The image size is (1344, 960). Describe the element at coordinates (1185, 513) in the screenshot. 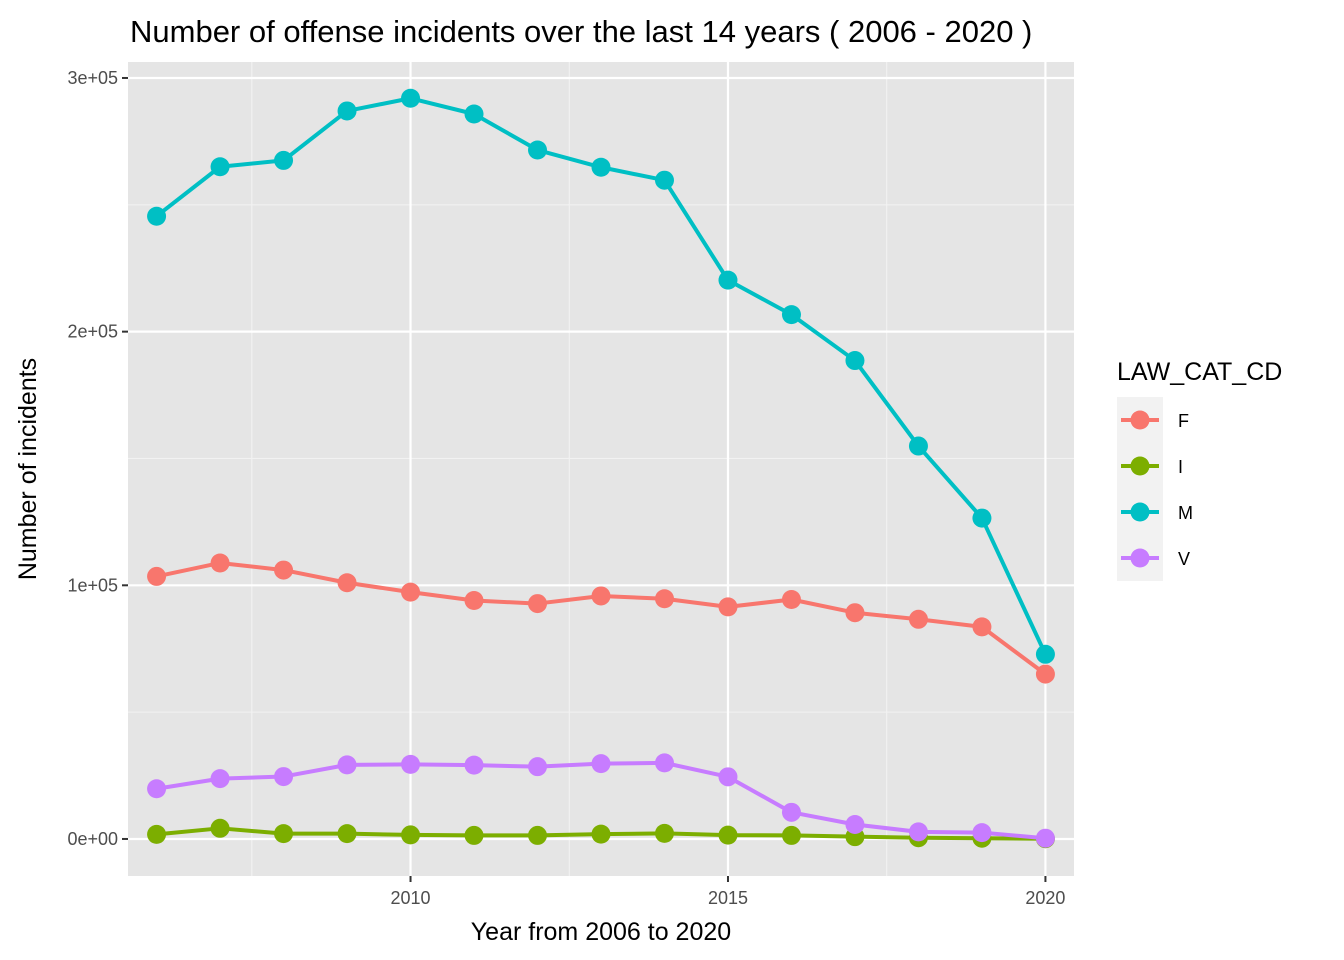

I see `legend-label-m: M` at that location.